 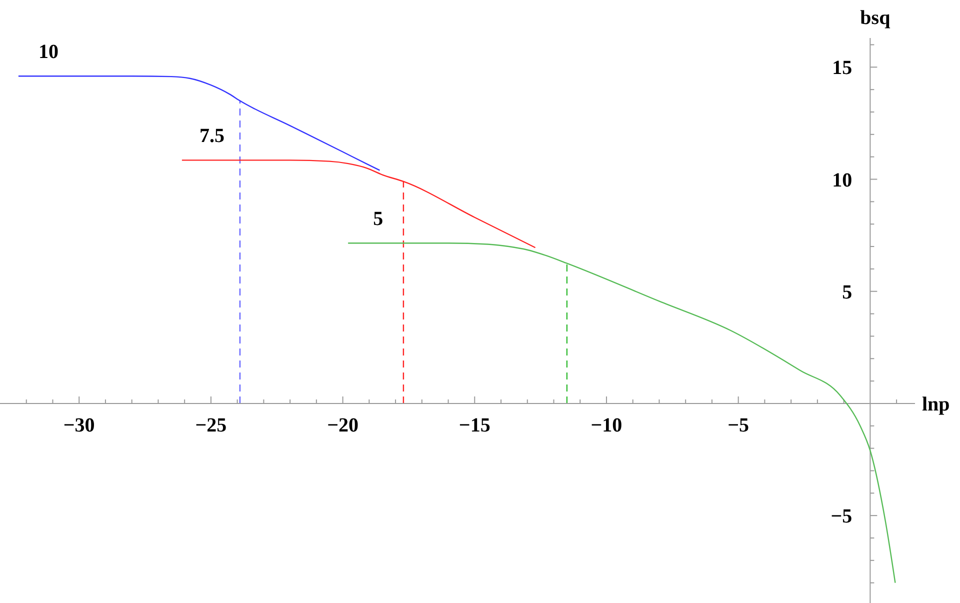 What do you see at coordinates (606, 425) in the screenshot?
I see `x-tick-label: −10` at bounding box center [606, 425].